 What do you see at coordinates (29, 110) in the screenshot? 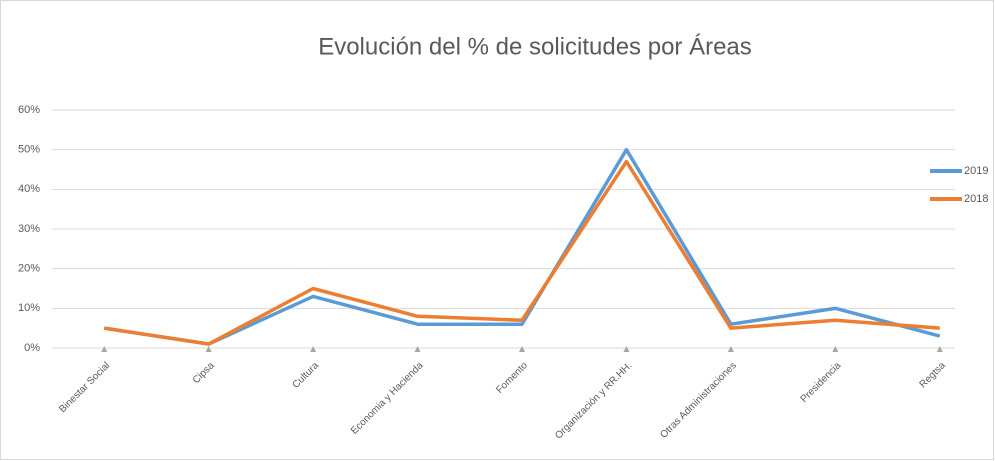
I see `y-tick-label: 60%` at bounding box center [29, 110].